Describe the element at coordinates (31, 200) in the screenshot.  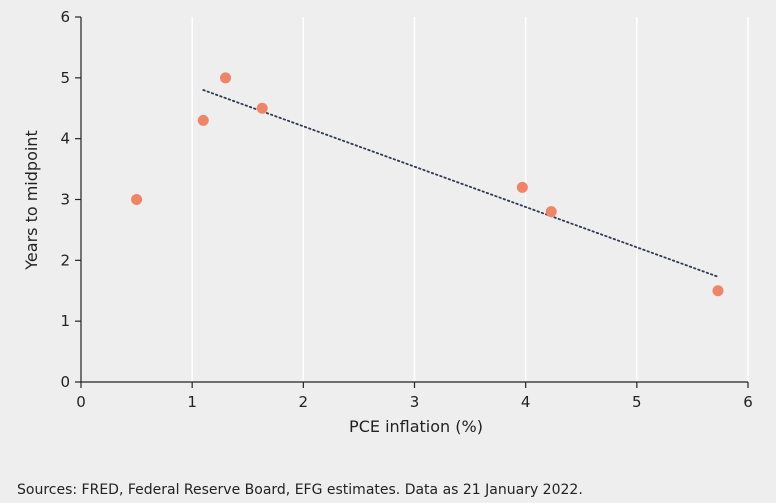
I see `y-axis-label: Years to midpoint` at that location.